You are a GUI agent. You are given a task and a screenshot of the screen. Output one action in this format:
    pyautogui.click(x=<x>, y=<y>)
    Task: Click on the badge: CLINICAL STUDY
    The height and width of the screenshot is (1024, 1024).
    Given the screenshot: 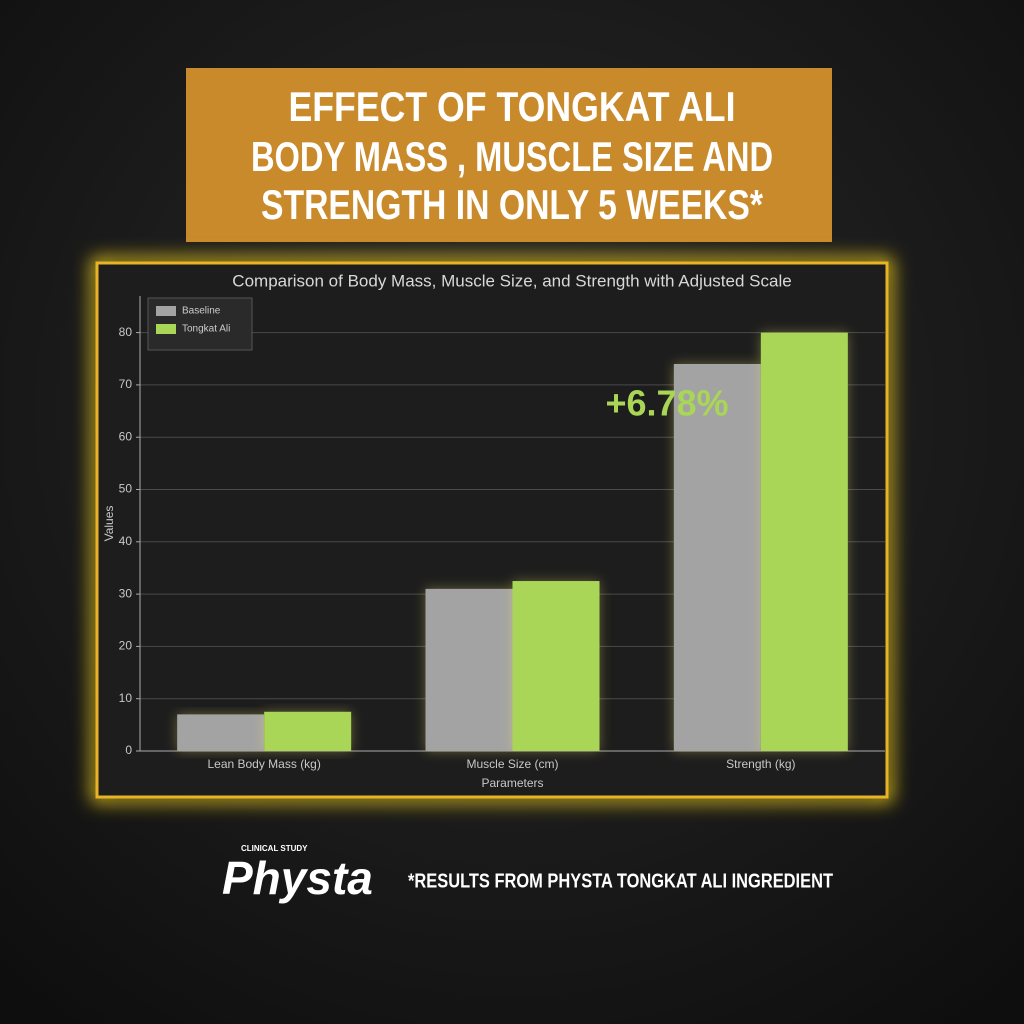 What is the action you would take?
    pyautogui.click(x=274, y=848)
    